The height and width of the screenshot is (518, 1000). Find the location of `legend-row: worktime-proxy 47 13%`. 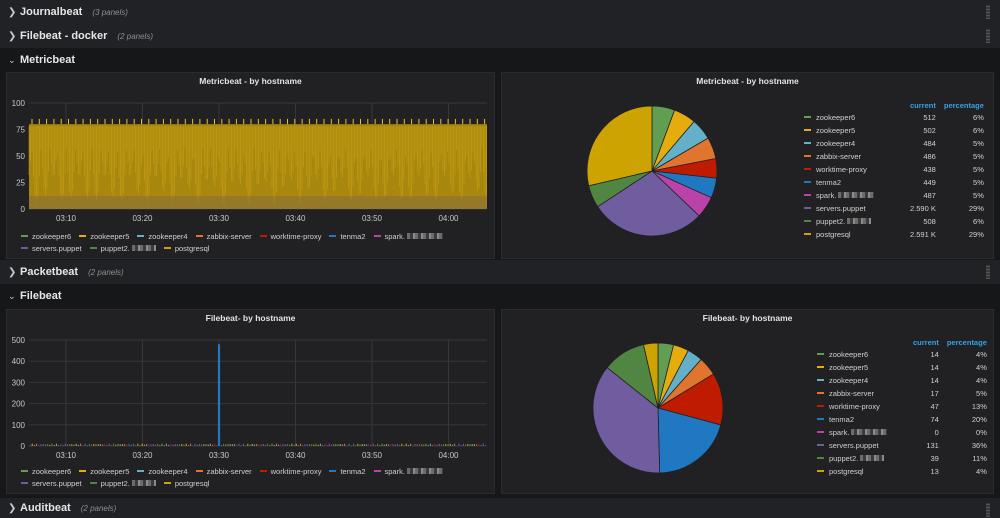

legend-row: worktime-proxy 47 13% is located at coordinates (902, 406).